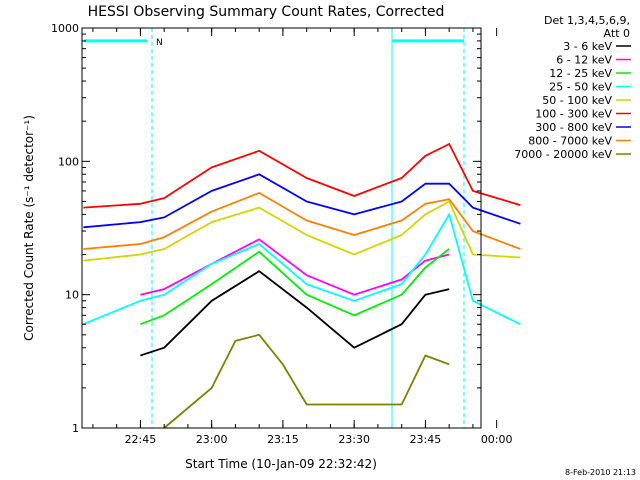  Describe the element at coordinates (281, 464) in the screenshot. I see `x-axis-label: Start Time (10-Jan-09 22:32:42)` at that location.